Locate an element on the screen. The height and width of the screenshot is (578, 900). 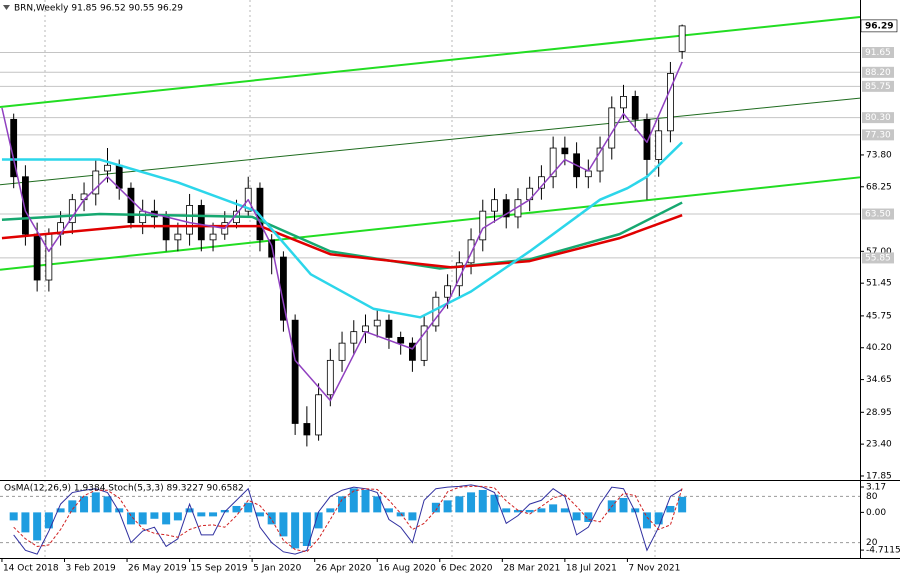
x-tick-label: 15 Sep 2019 is located at coordinates (219, 569).